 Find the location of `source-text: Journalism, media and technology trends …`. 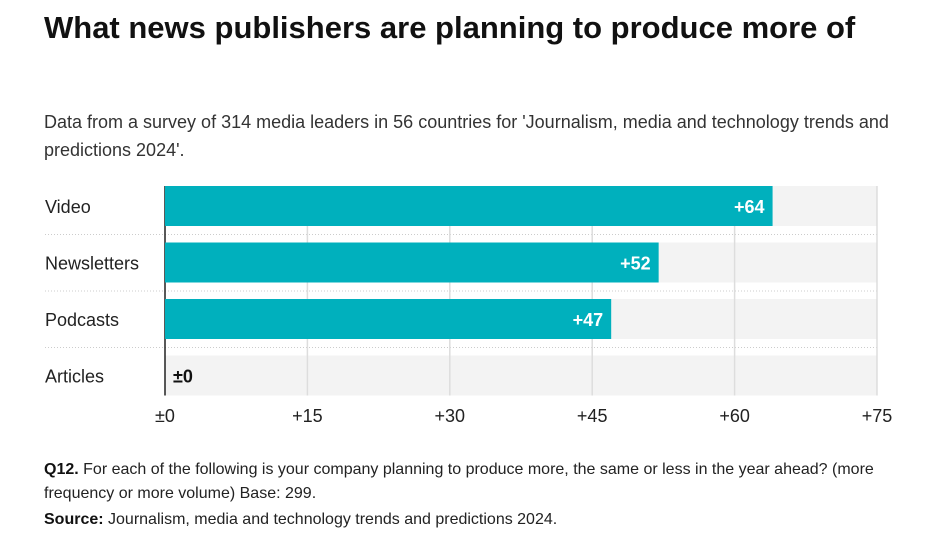

source-text: Journalism, media and technology trends … is located at coordinates (333, 519).